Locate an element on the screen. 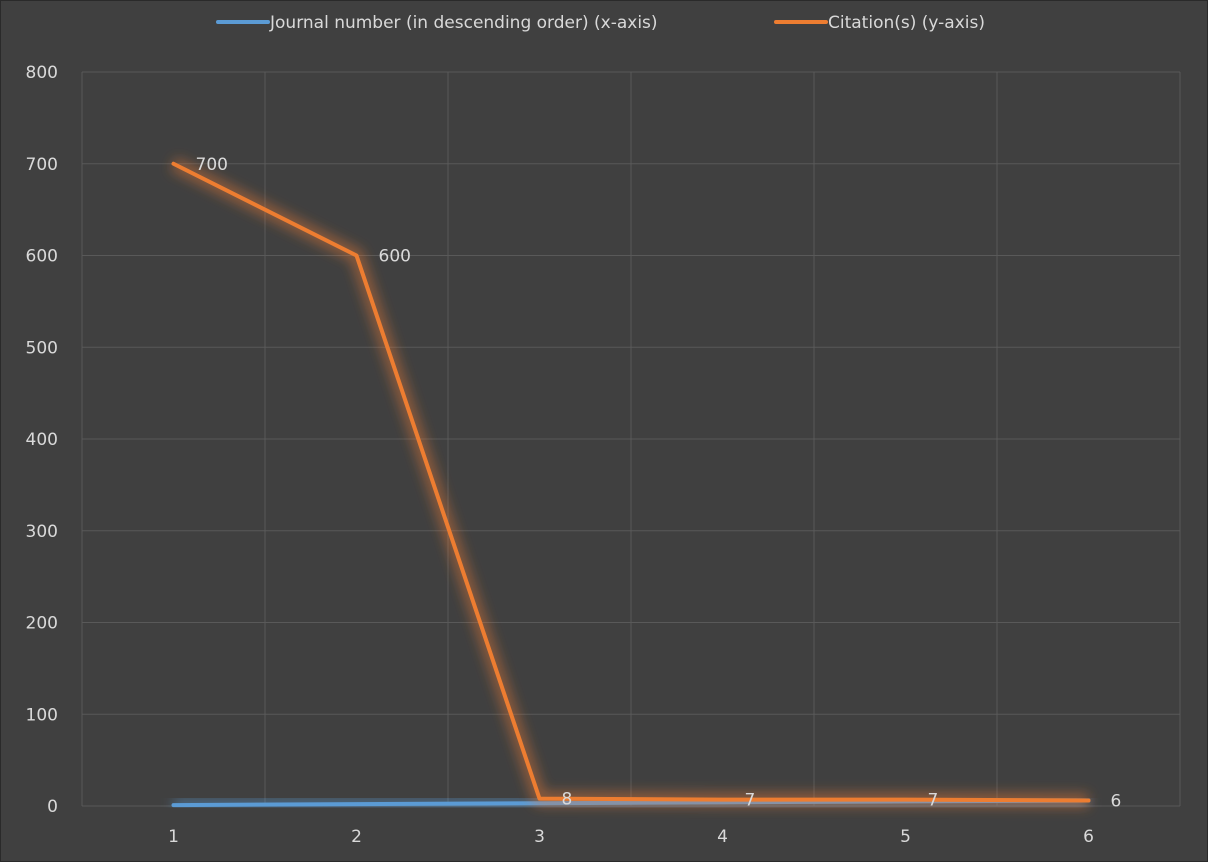 The height and width of the screenshot is (862, 1208). x-tick-label: 2 is located at coordinates (356, 837).